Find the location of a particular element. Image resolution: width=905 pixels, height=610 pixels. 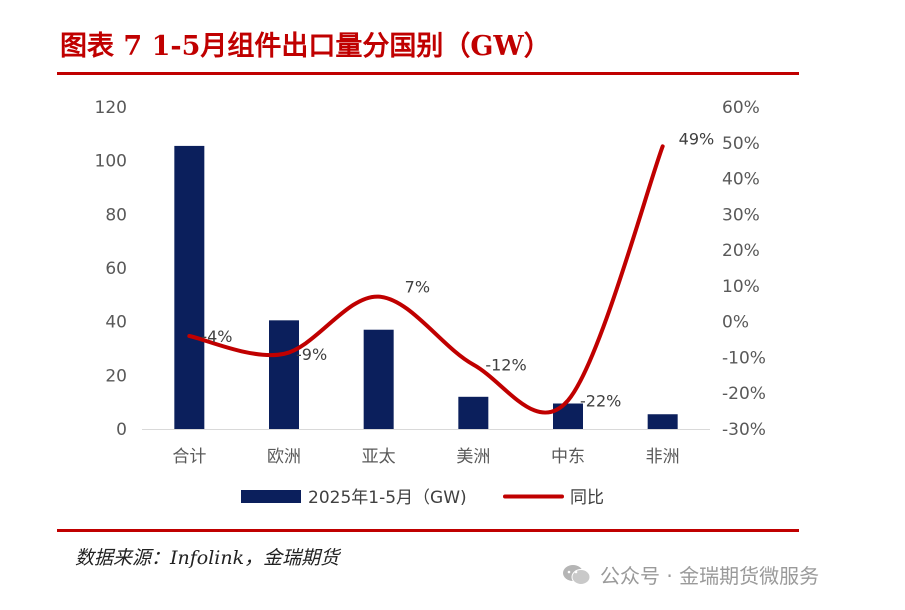

data-label: 7% is located at coordinates (417, 287).